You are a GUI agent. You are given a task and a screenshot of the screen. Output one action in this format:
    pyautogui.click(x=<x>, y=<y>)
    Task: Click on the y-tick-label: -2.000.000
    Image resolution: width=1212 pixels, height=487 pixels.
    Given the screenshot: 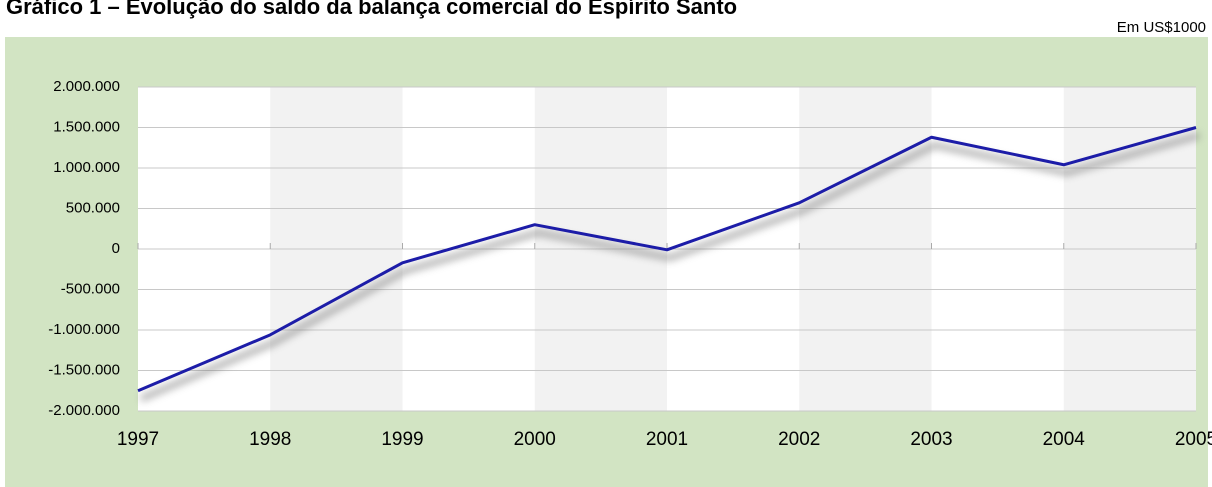 What is the action you would take?
    pyautogui.click(x=84, y=410)
    